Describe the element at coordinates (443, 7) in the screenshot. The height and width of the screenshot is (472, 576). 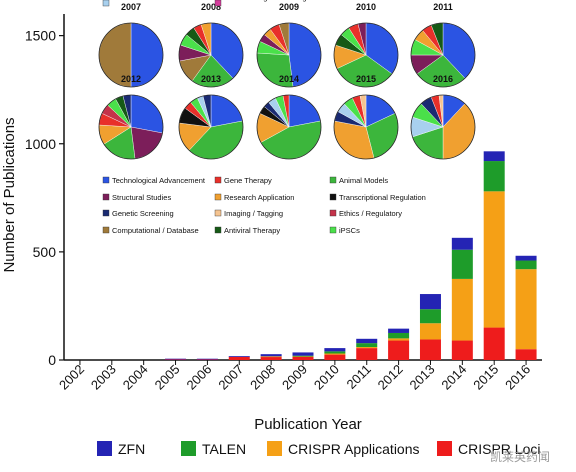
I see `pie-year-label: 2011` at that location.